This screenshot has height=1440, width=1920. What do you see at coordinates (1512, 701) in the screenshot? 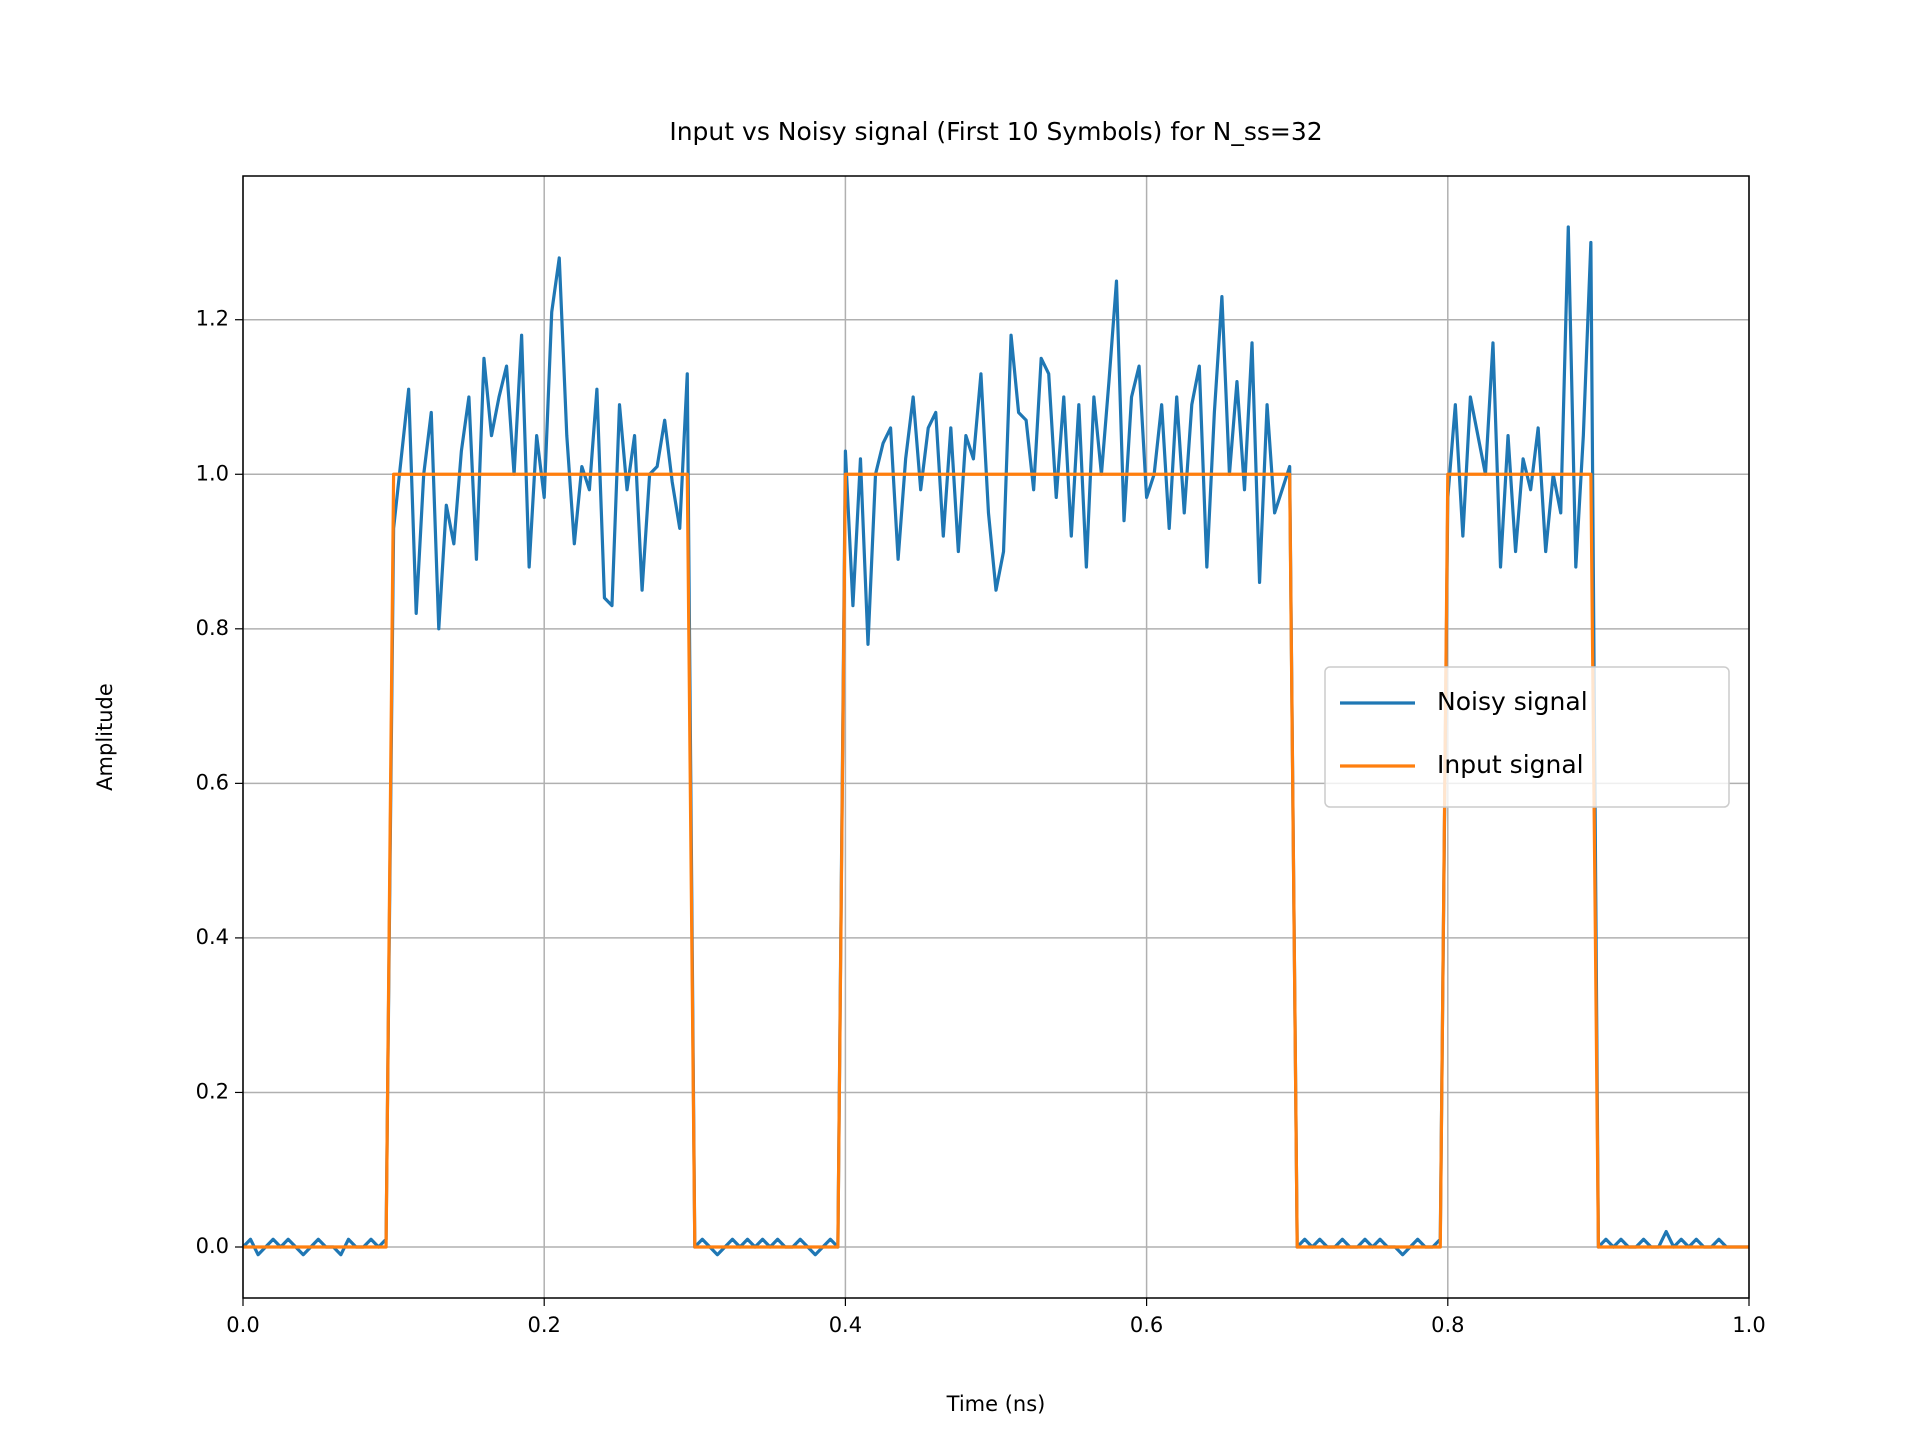
I see `legend-label: Noisy signal` at bounding box center [1512, 701].